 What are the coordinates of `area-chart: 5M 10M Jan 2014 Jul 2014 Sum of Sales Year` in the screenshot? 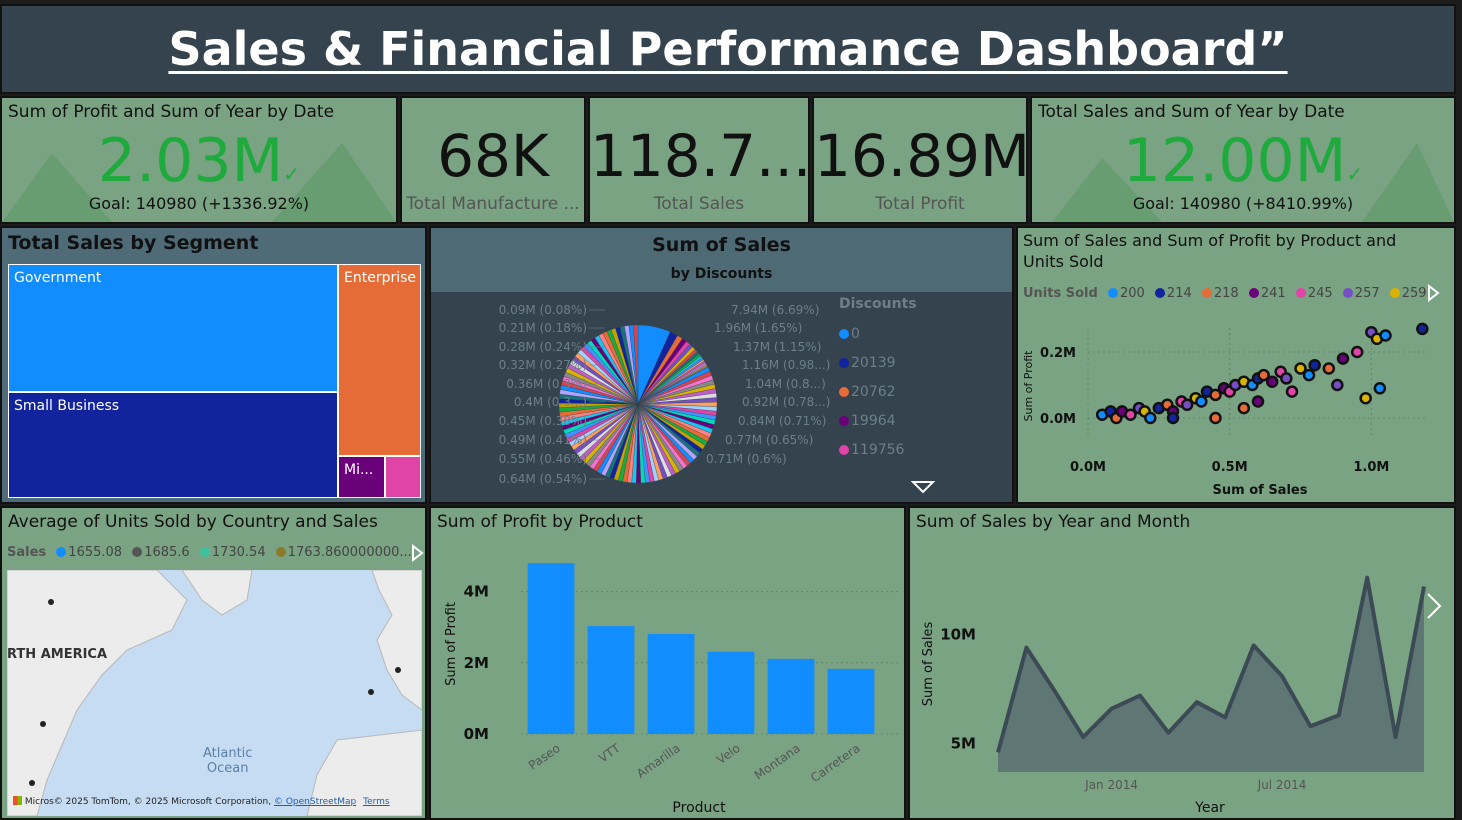 It's located at (1182, 676).